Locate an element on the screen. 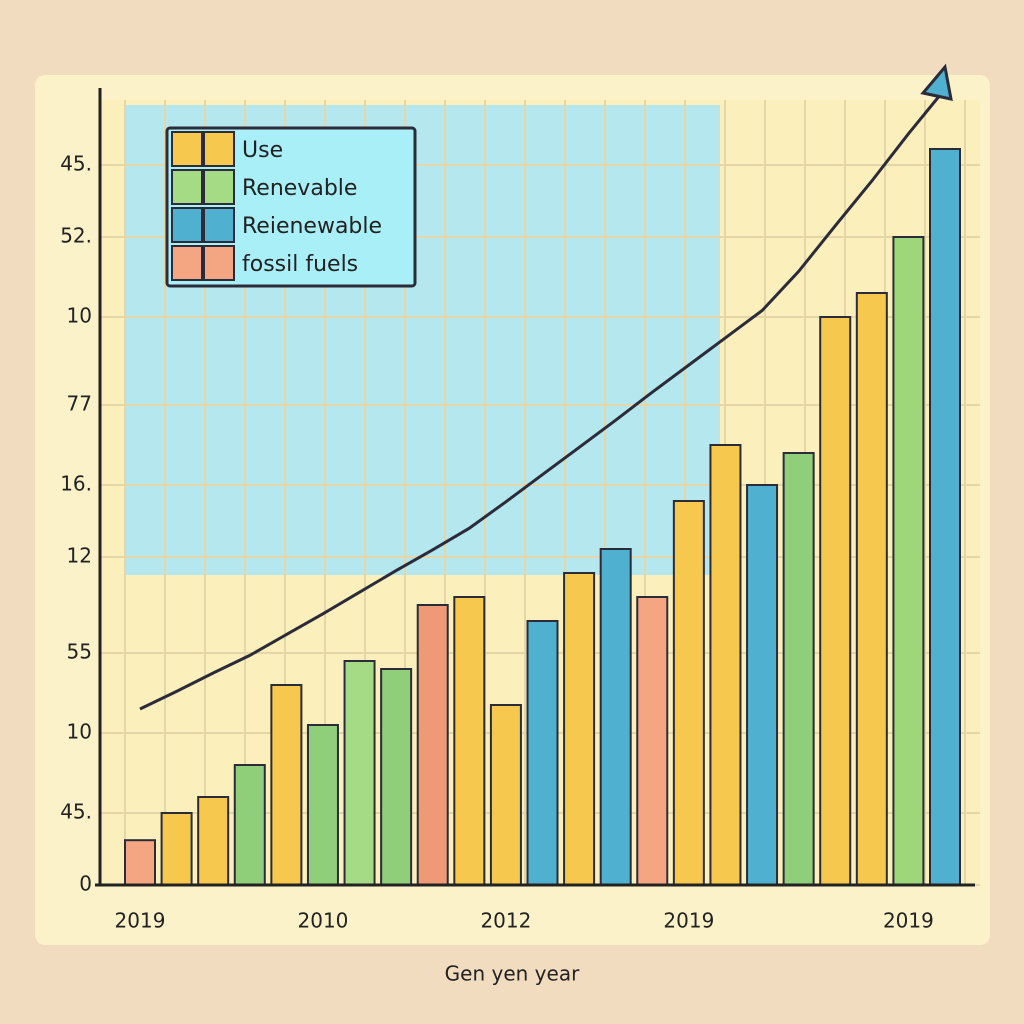  legend-label: Use is located at coordinates (262, 150).